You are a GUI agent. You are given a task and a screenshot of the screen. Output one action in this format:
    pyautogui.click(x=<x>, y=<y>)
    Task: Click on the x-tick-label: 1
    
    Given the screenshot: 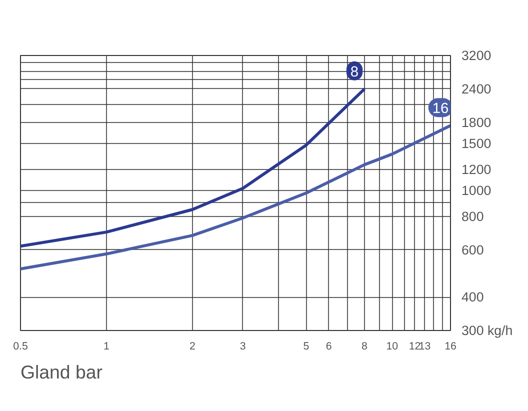 What is the action you would take?
    pyautogui.click(x=107, y=346)
    